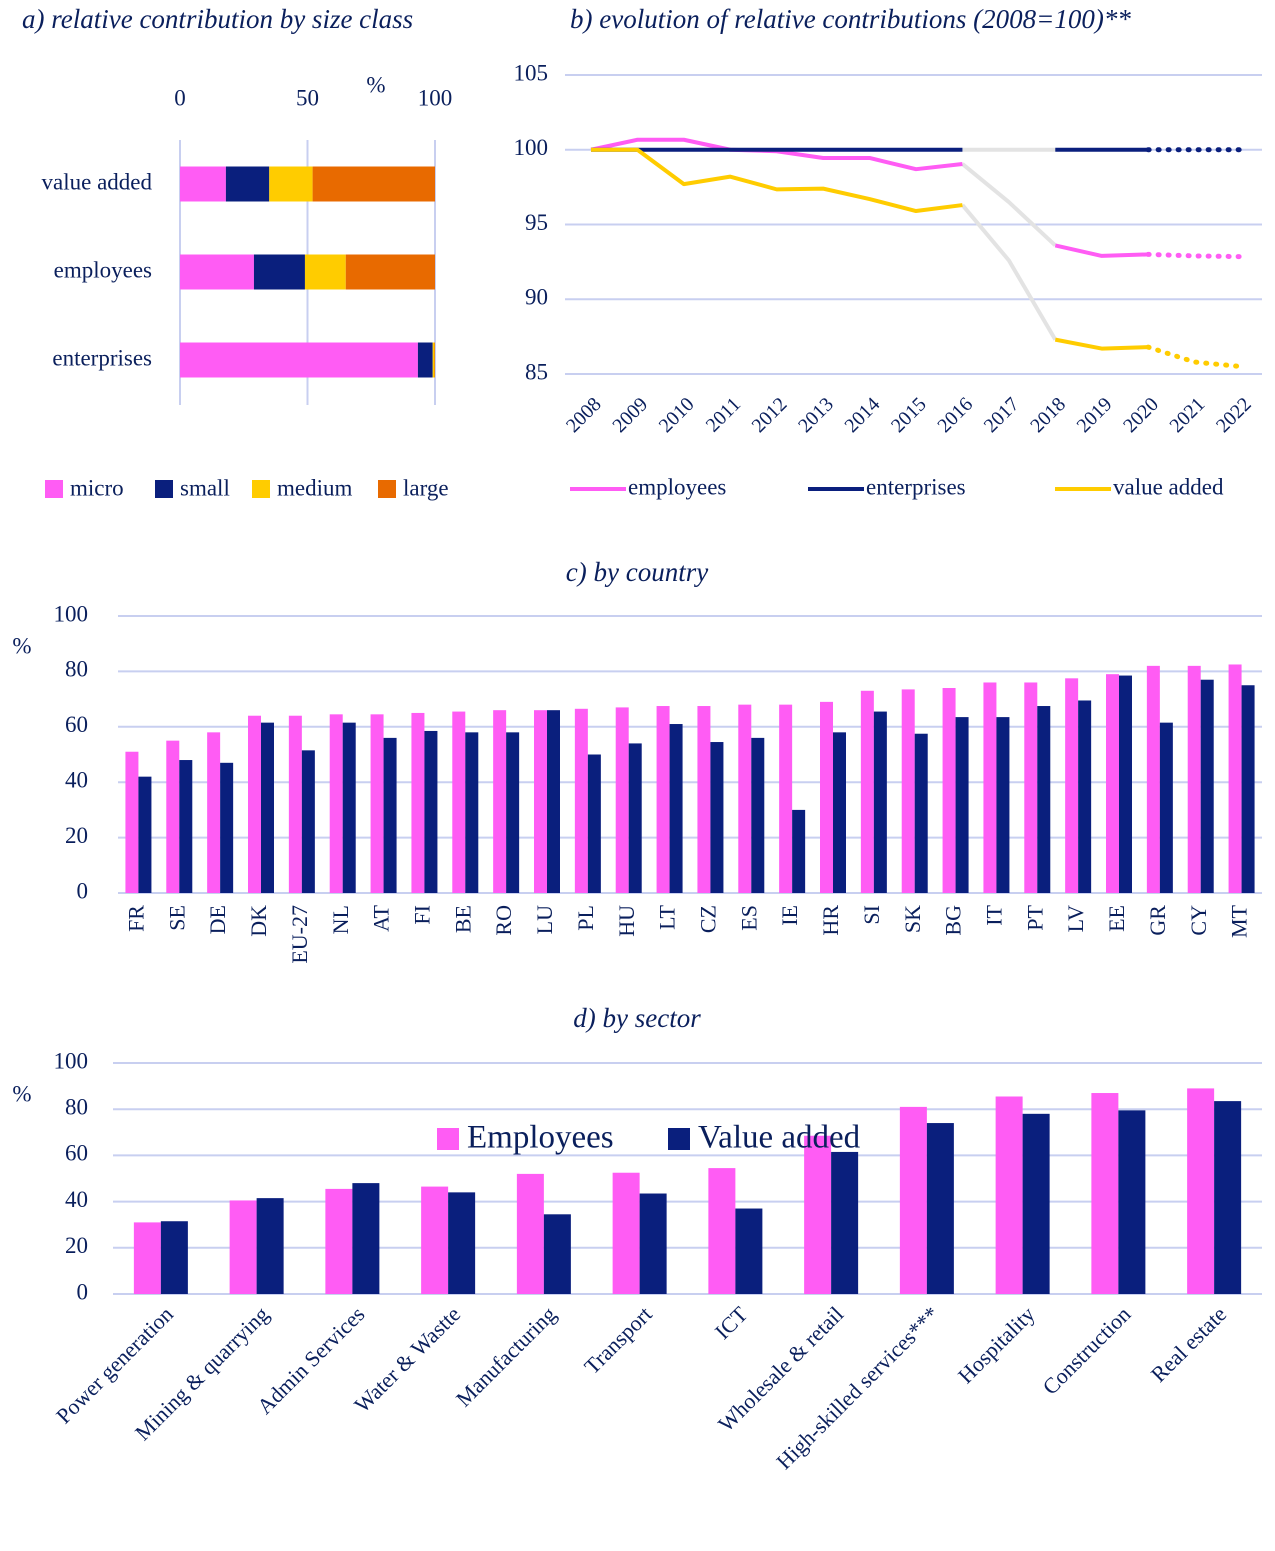  Describe the element at coordinates (97, 487) in the screenshot. I see `legend-label: micro` at that location.